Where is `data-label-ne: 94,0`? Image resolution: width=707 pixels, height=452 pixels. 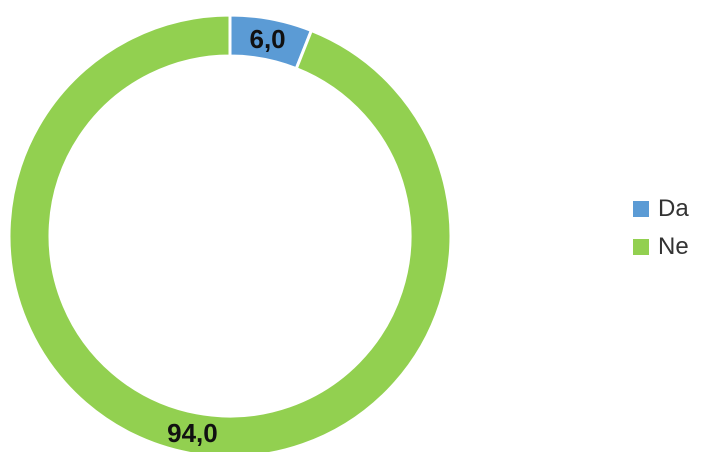 data-label-ne: 94,0 is located at coordinates (192, 433).